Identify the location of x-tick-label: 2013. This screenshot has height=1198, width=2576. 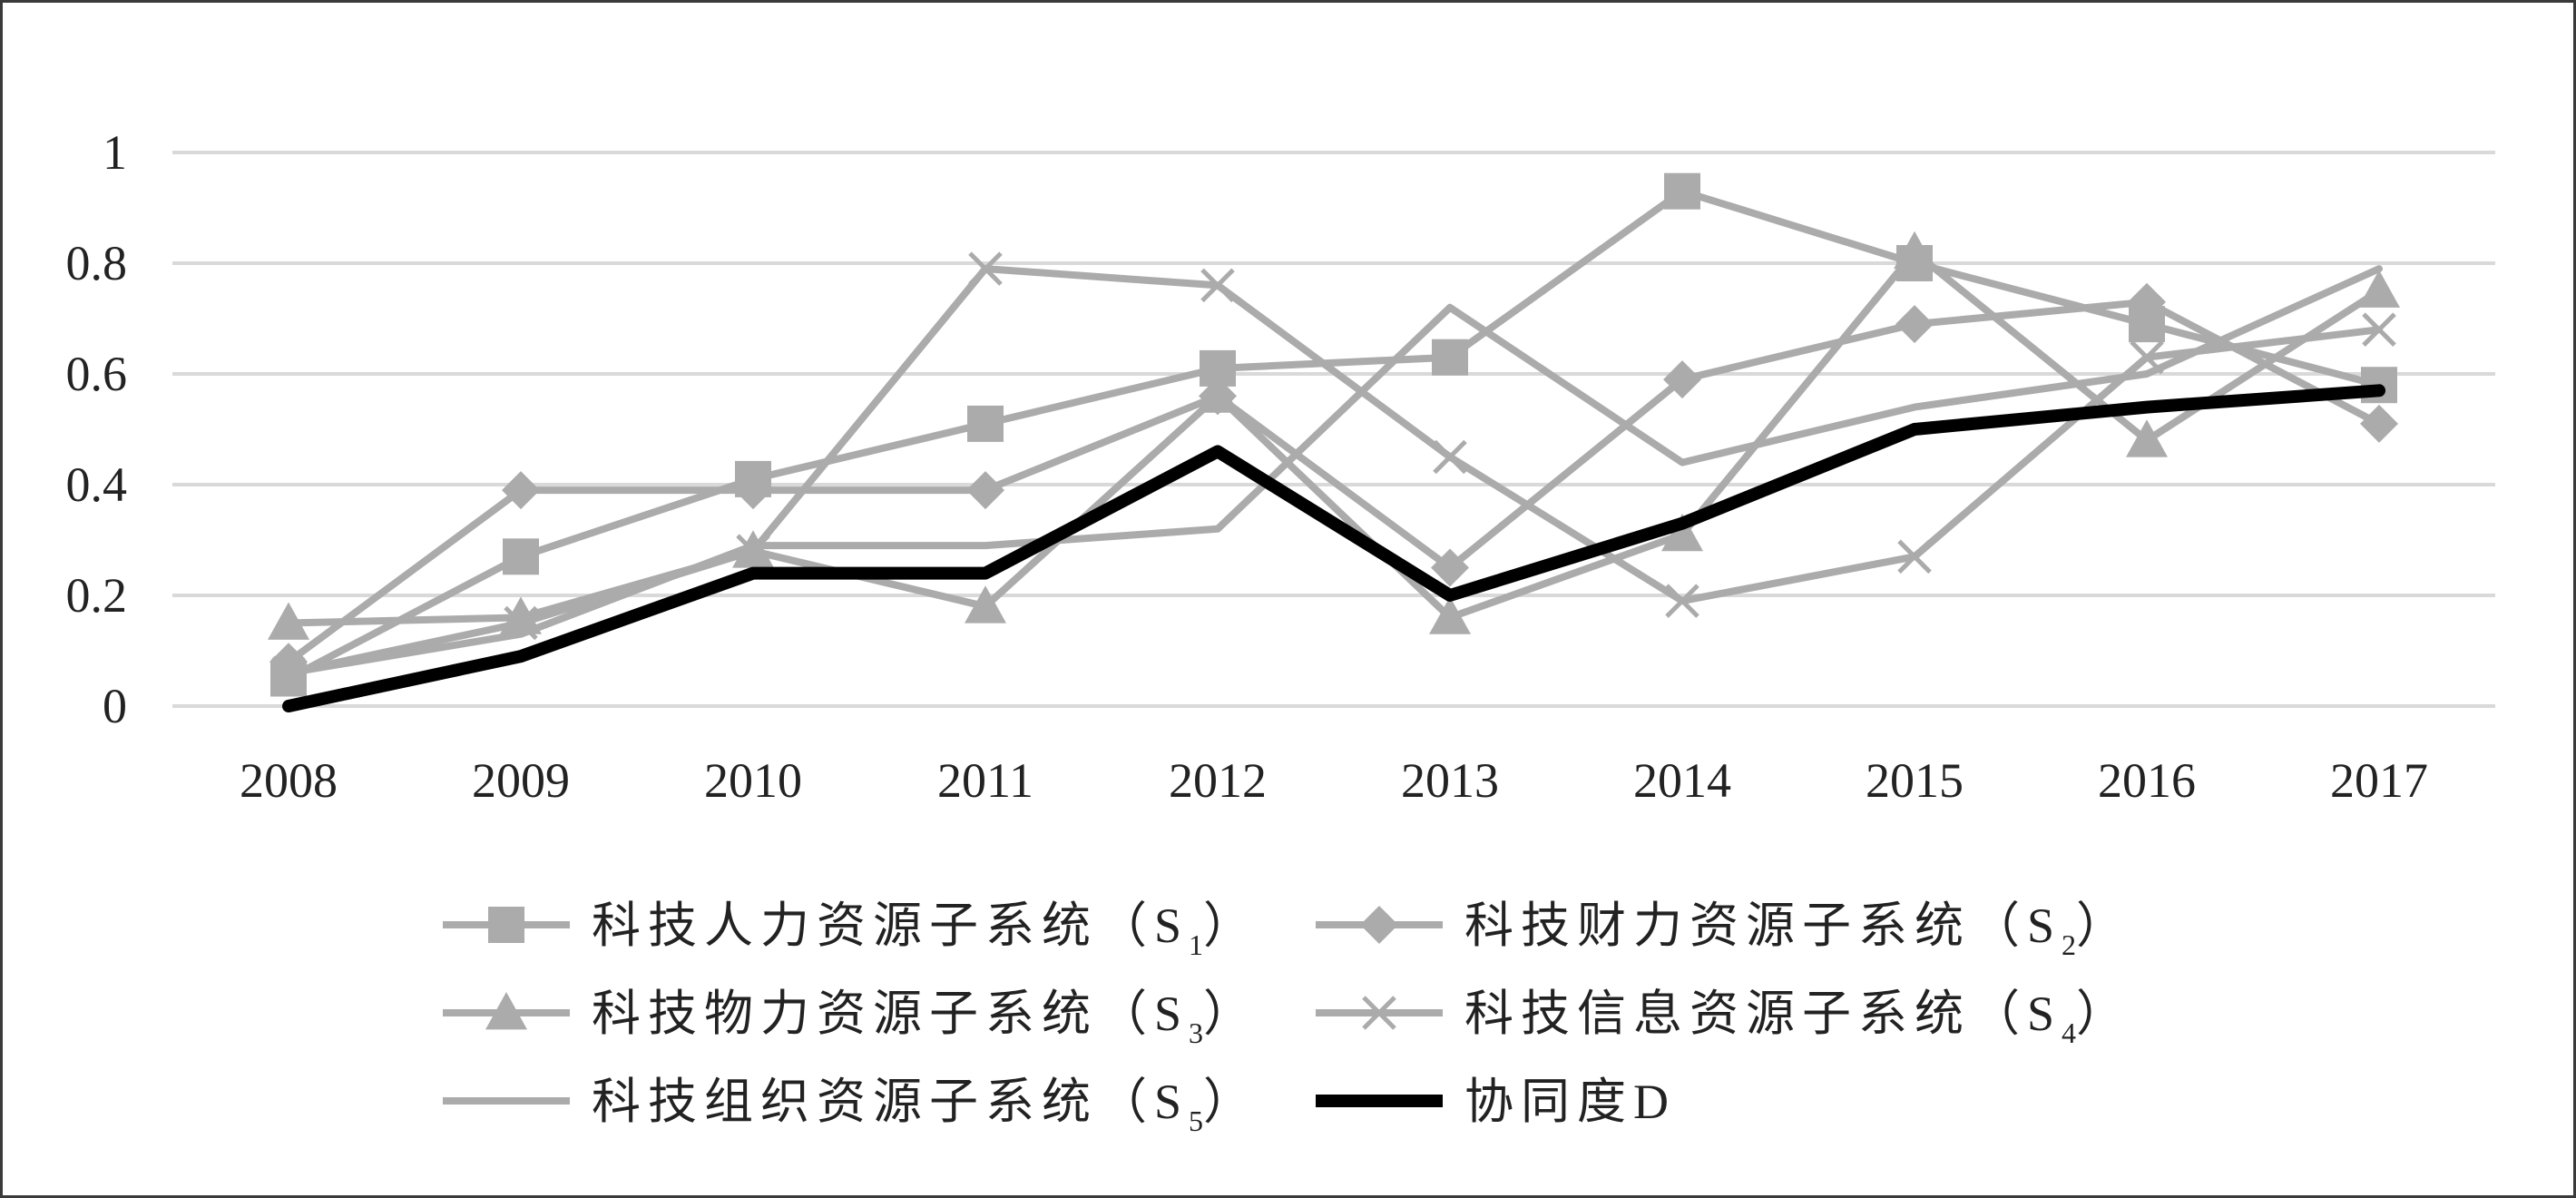
(1450, 780).